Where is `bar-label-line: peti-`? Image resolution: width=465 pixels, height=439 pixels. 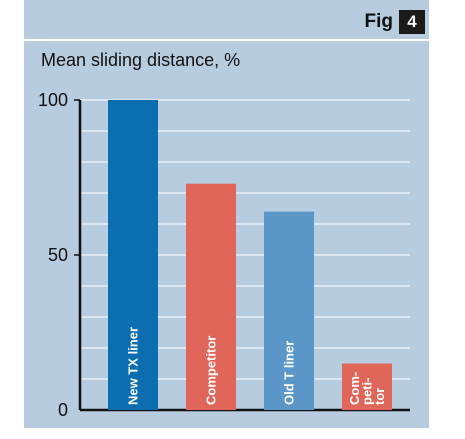 bar-label-line: peti- is located at coordinates (367, 391).